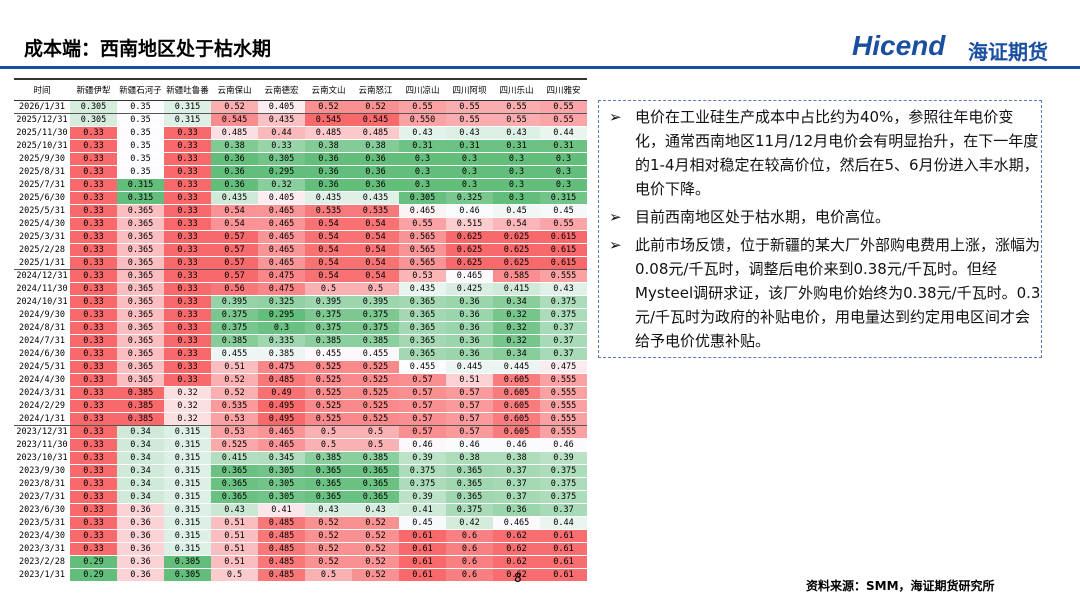 This screenshot has width=1080, height=607. What do you see at coordinates (234, 354) in the screenshot?
I see `price-cell: 0.455` at bounding box center [234, 354].